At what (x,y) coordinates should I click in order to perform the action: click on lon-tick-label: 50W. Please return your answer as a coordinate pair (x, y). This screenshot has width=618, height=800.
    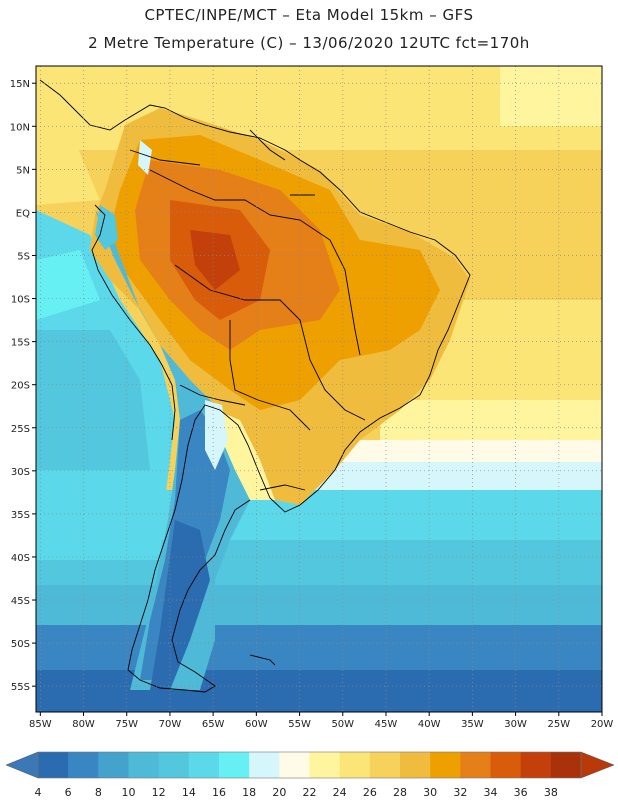
    Looking at the image, I should click on (342, 724).